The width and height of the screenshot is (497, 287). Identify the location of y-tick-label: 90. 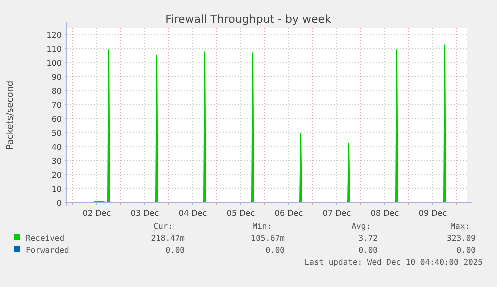
(57, 77).